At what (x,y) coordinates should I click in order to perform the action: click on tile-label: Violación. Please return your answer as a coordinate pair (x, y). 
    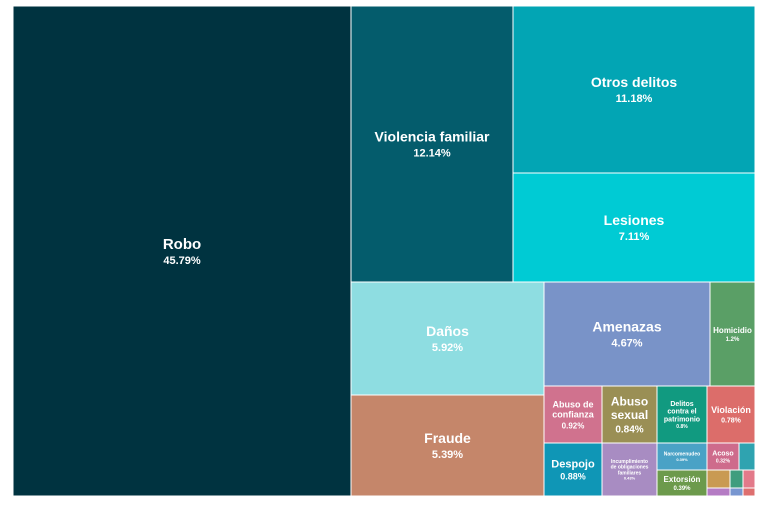
    Looking at the image, I should click on (731, 410).